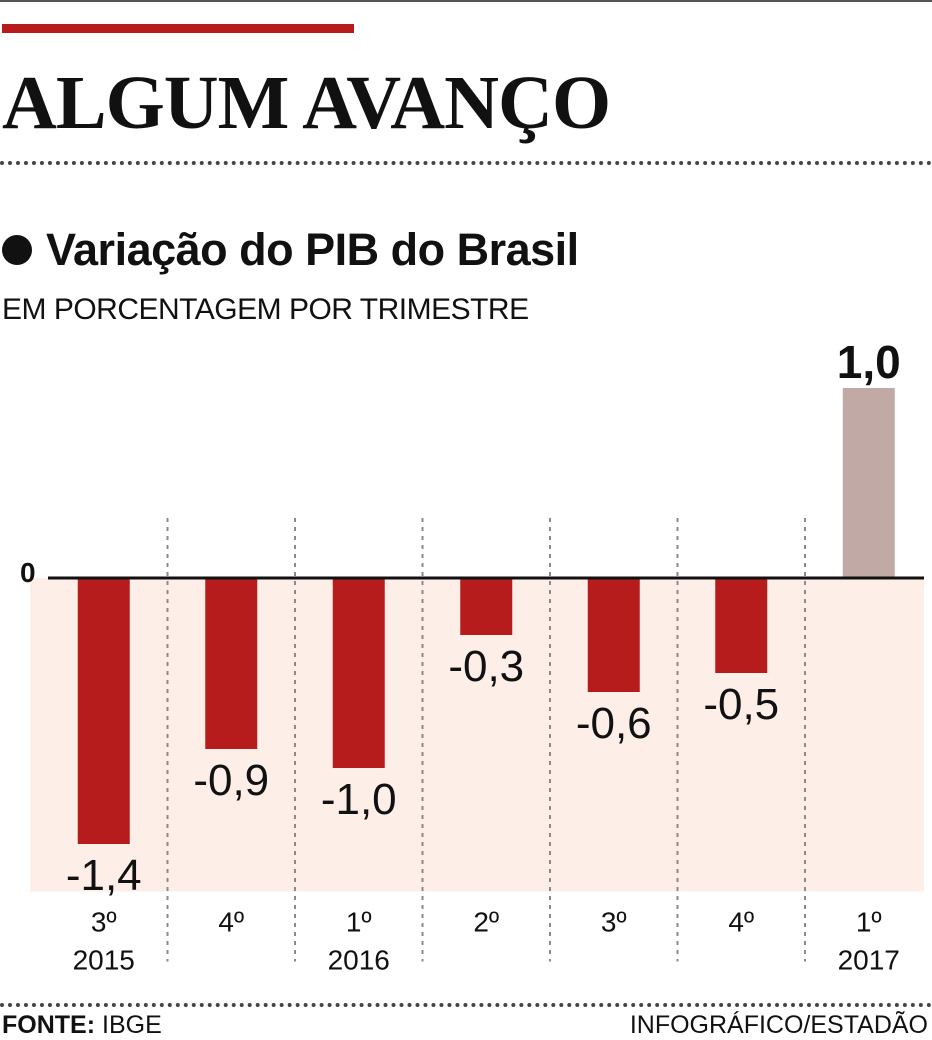 Image resolution: width=932 pixels, height=1040 pixels. I want to click on source-value: IBGE, so click(132, 1025).